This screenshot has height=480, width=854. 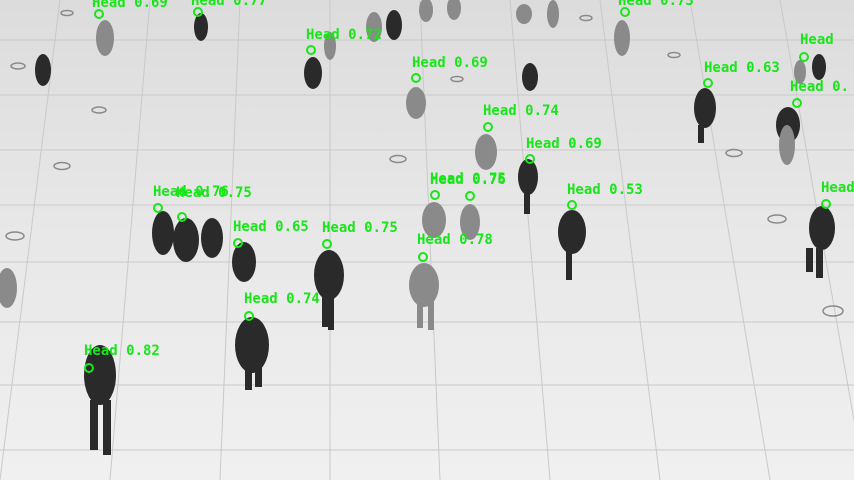 What do you see at coordinates (742, 68) in the screenshot?
I see `detection-label: Head 0.63` at bounding box center [742, 68].